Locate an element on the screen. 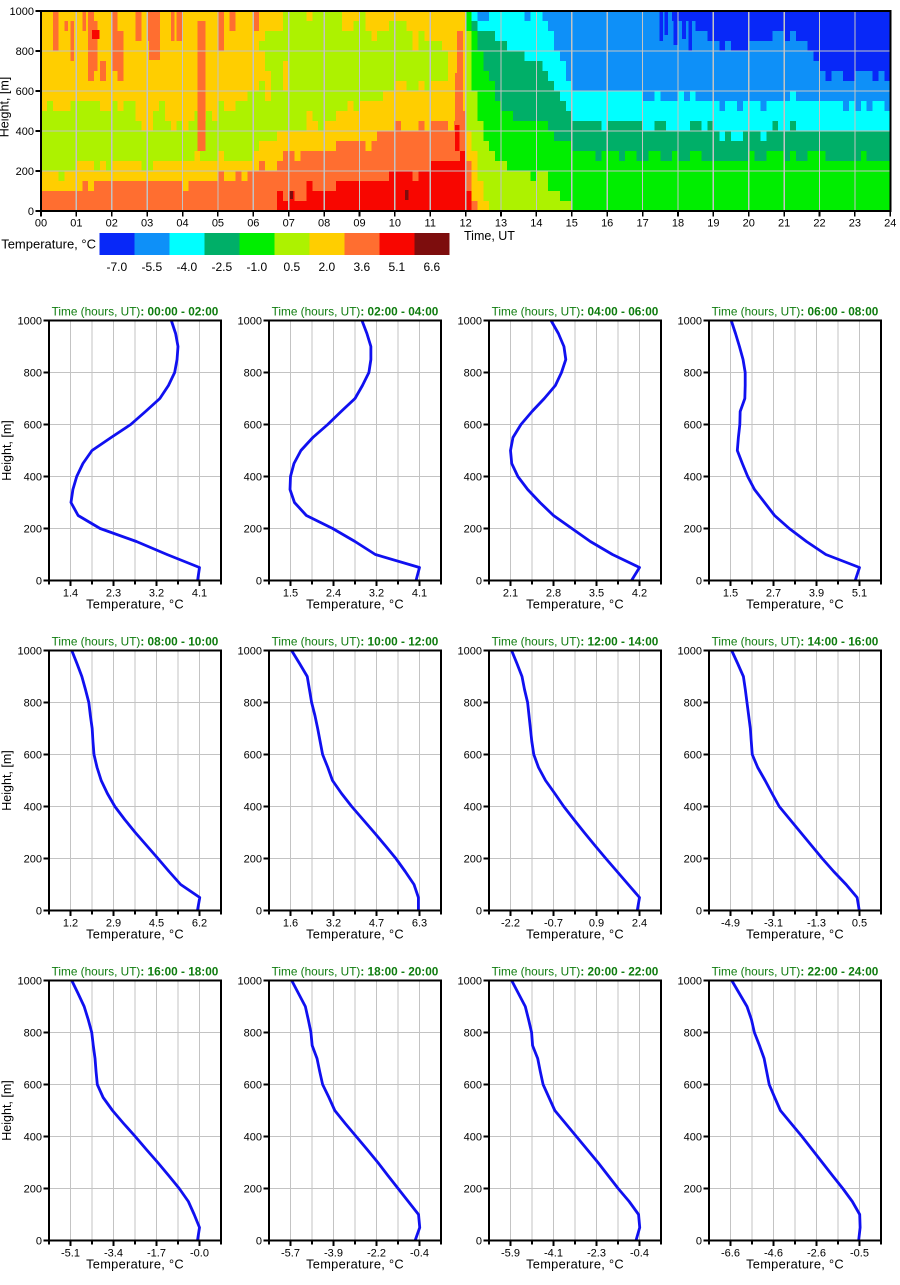  svg-text: 2.8 is located at coordinates (553, 594).